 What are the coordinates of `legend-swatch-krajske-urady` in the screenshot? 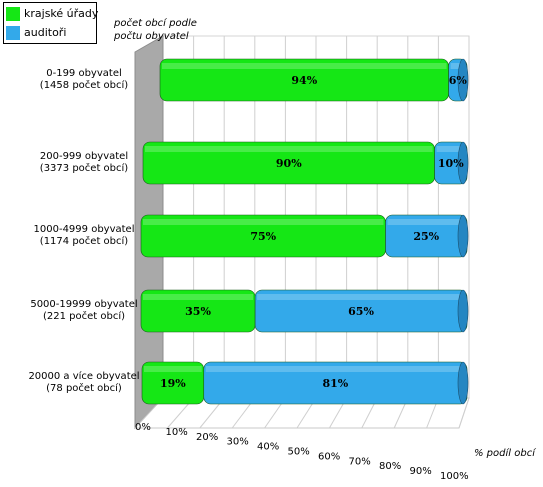 It's located at (13, 14).